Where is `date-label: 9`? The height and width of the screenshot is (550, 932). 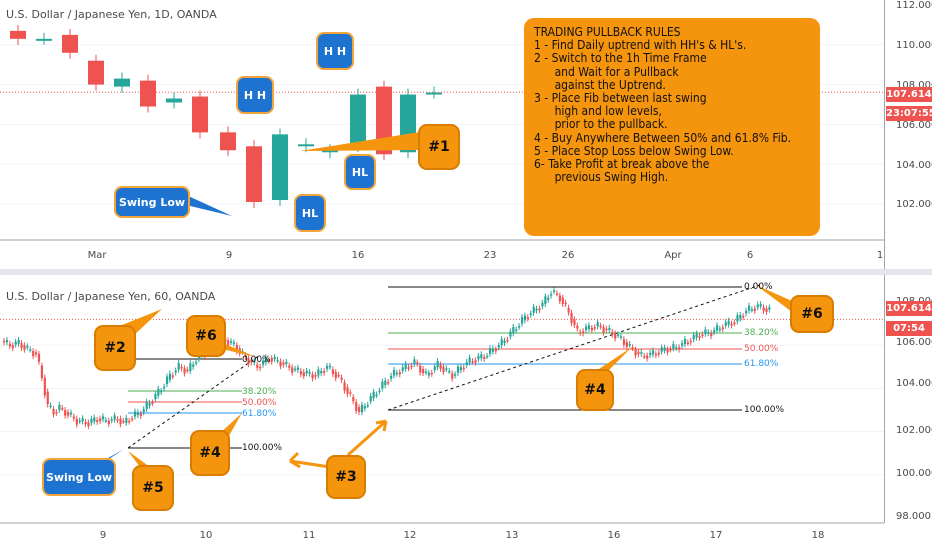 date-label: 9 is located at coordinates (229, 255).